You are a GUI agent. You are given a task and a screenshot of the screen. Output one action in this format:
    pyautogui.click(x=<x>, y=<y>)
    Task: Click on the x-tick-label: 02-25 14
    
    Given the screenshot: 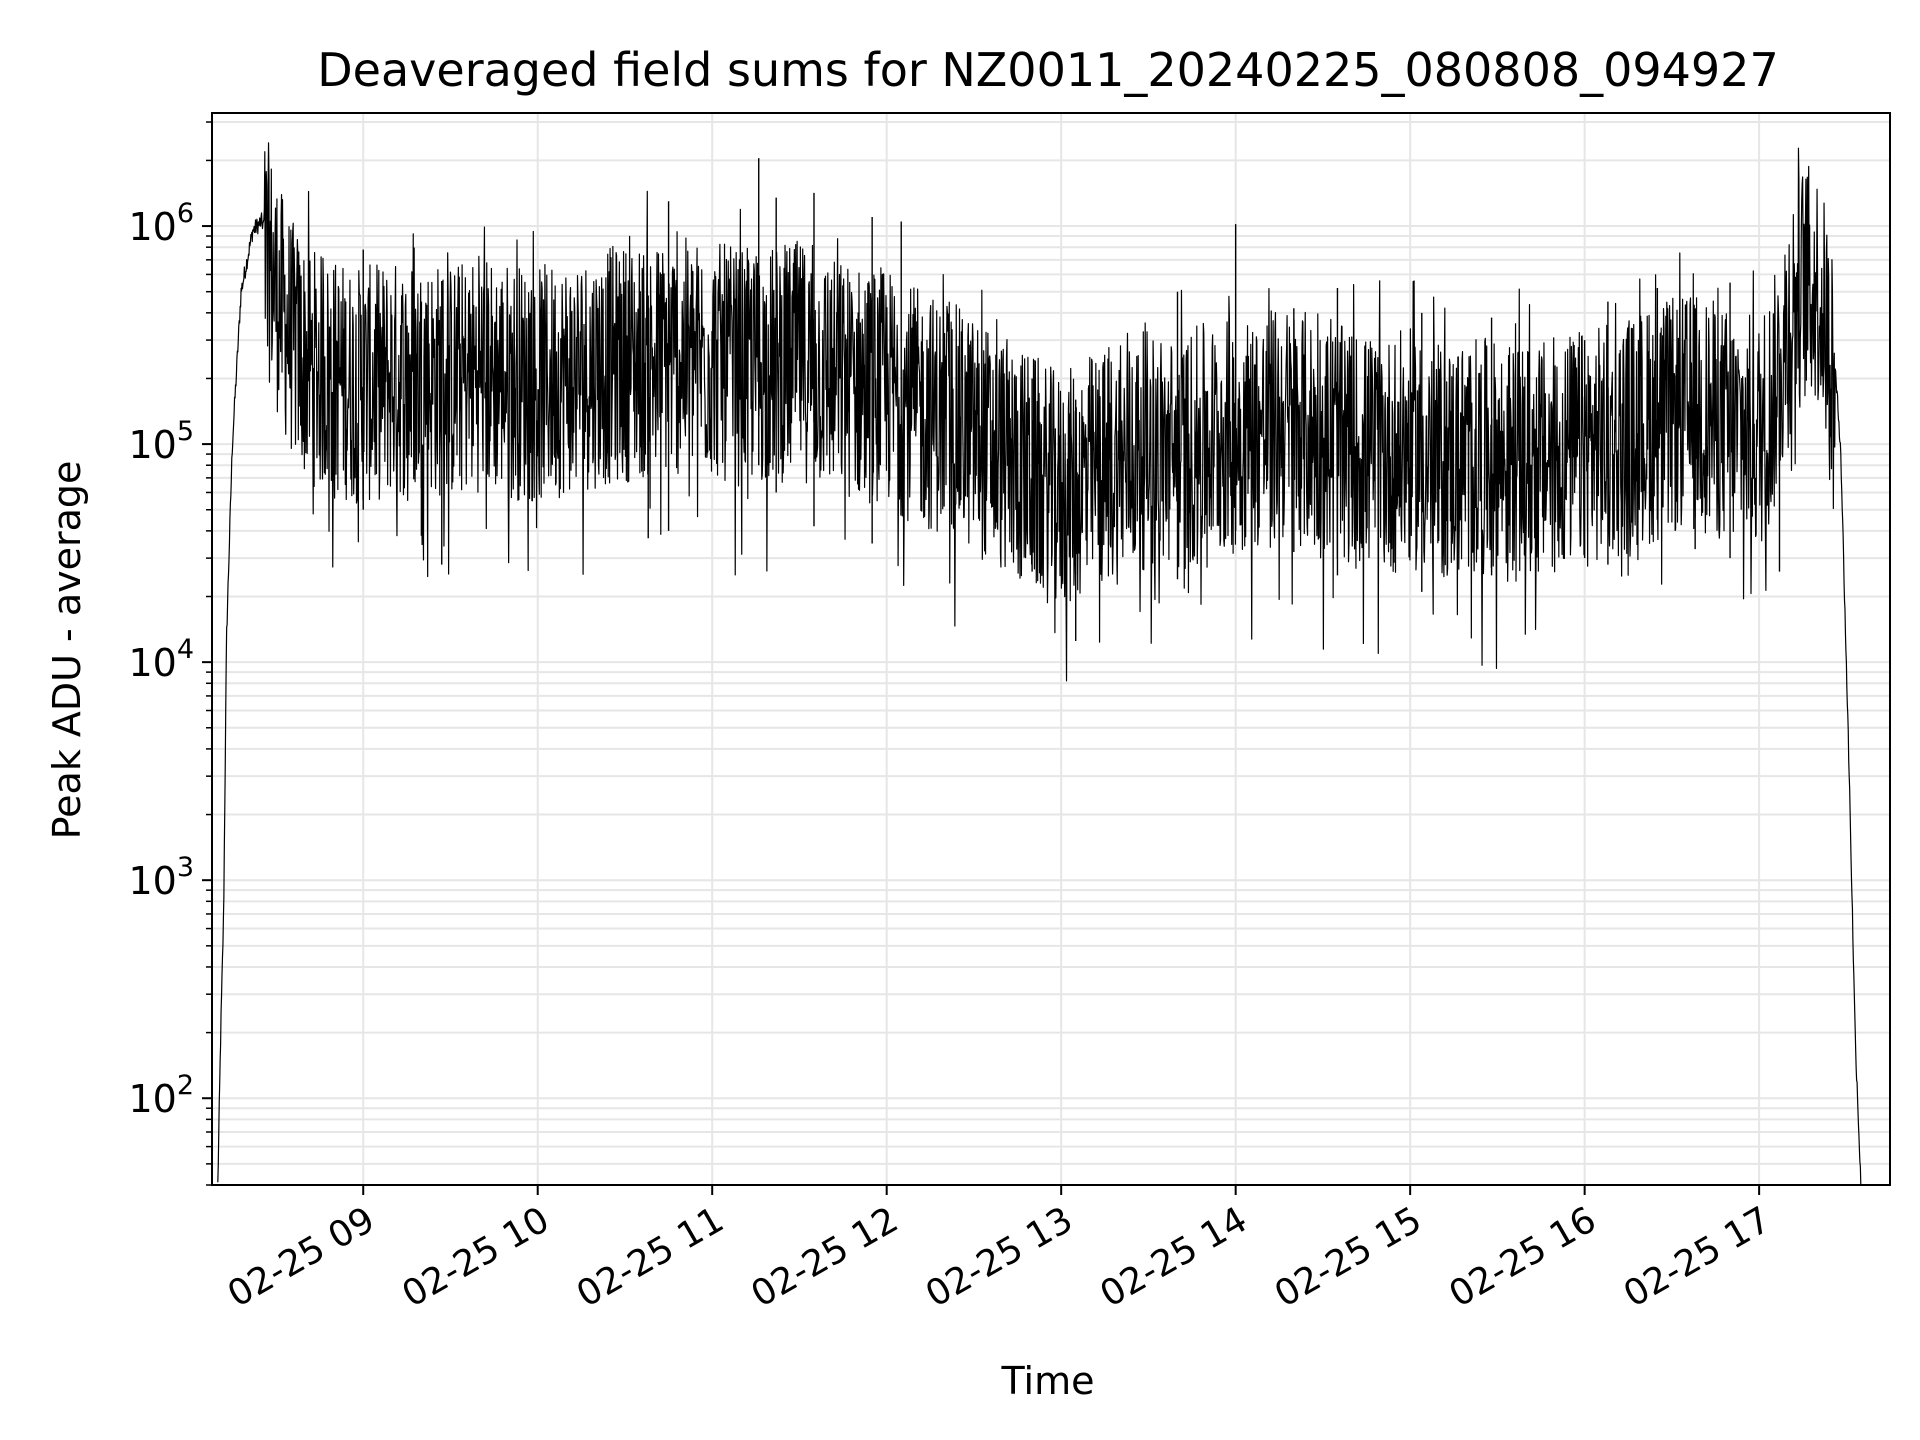 What is the action you would take?
    pyautogui.click(x=1173, y=1257)
    